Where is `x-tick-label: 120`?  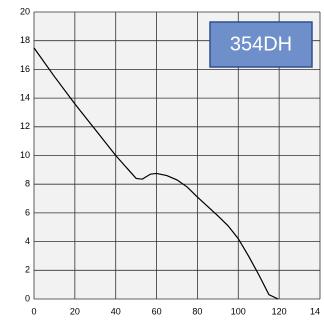
x-tick-label: 120 is located at coordinates (279, 311).